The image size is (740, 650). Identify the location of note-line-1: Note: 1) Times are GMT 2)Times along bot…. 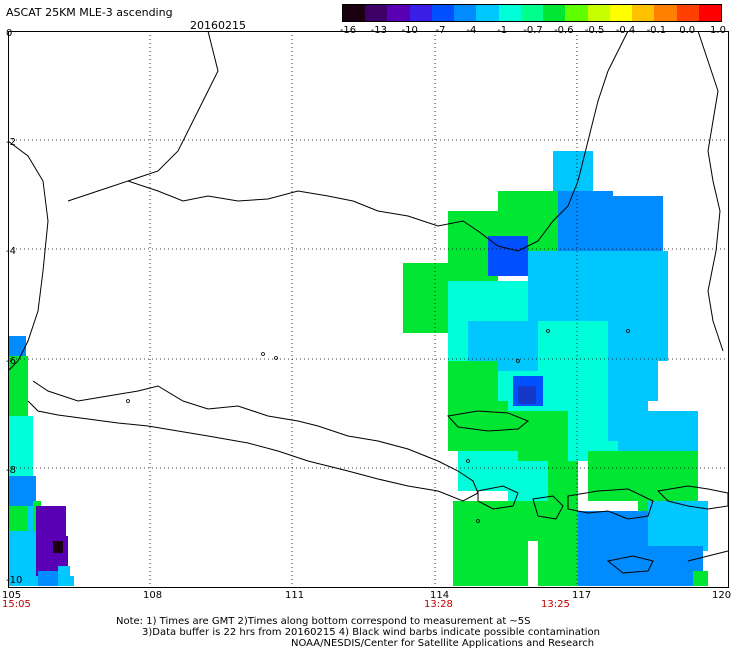
(323, 621).